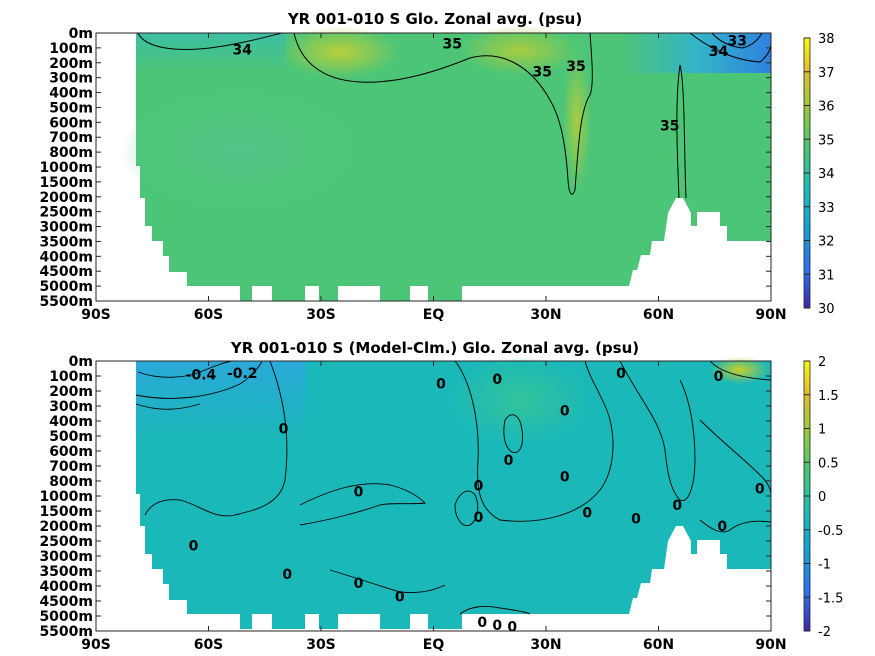 This screenshot has height=656, width=875. Describe the element at coordinates (185, 369) in the screenshot. I see `contour-neg04` at that location.